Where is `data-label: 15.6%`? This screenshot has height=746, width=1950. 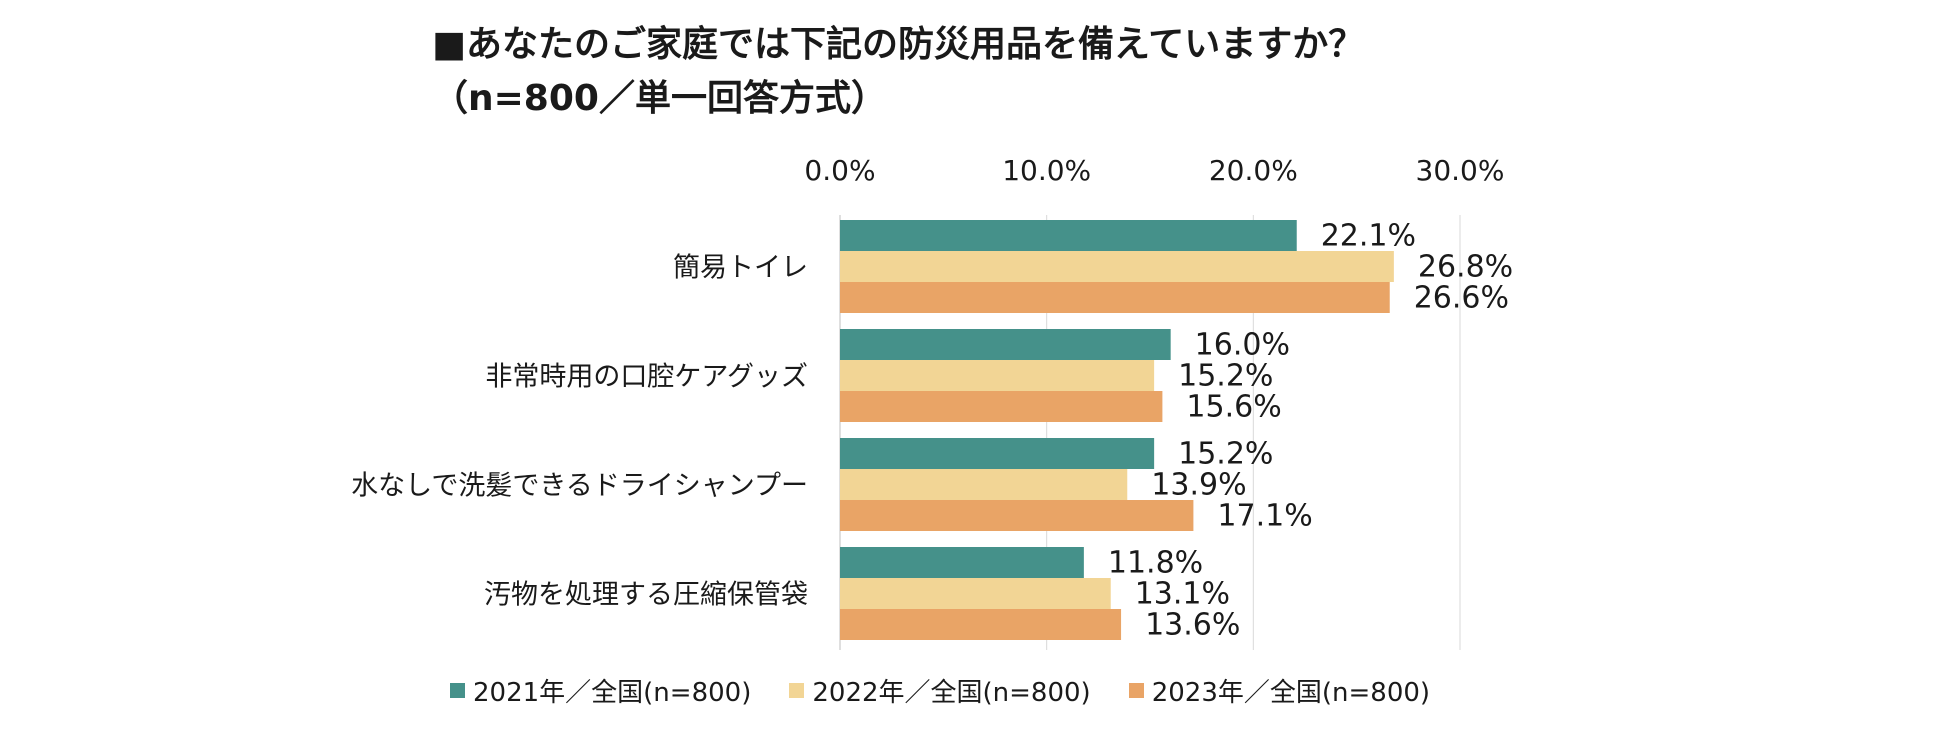 data-label: 15.6% is located at coordinates (1233, 407).